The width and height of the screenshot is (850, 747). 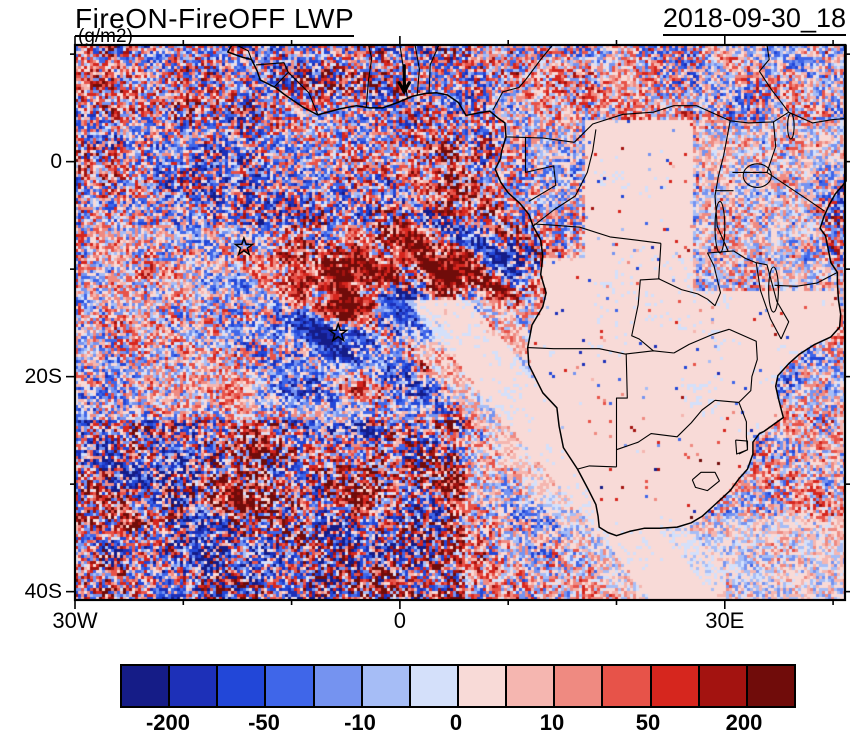 What do you see at coordinates (360, 722) in the screenshot?
I see `colorbar-label: -10` at bounding box center [360, 722].